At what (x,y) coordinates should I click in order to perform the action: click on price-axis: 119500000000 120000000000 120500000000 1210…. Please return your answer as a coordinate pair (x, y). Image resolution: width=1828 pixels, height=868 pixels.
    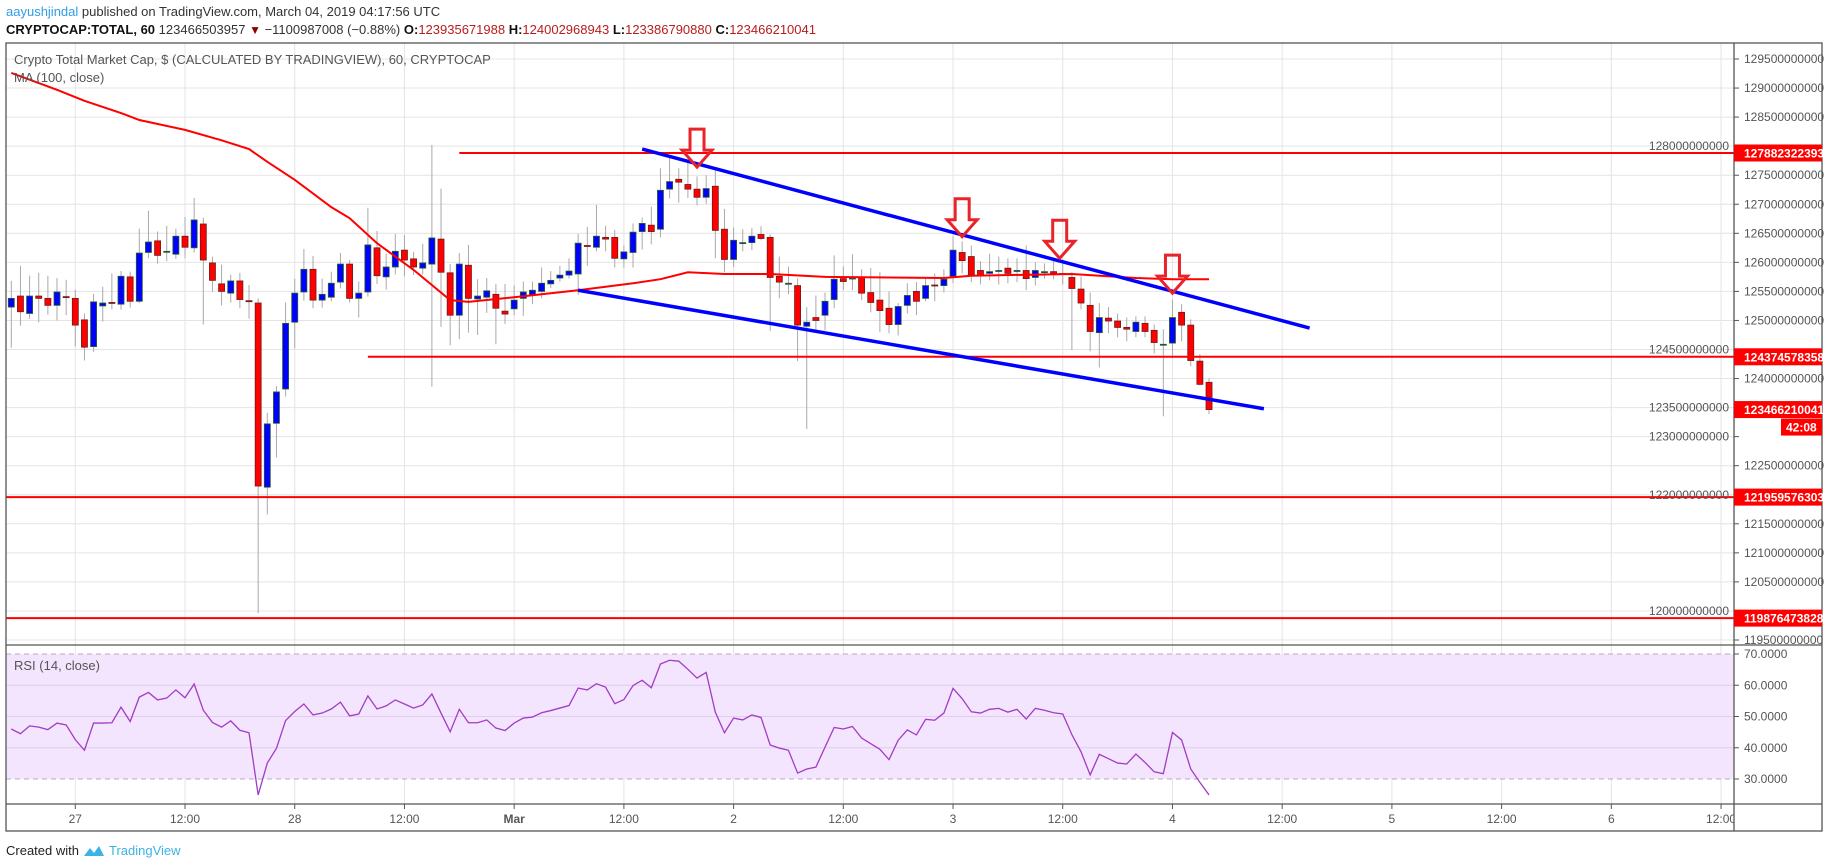
    Looking at the image, I should click on (1737, 419).